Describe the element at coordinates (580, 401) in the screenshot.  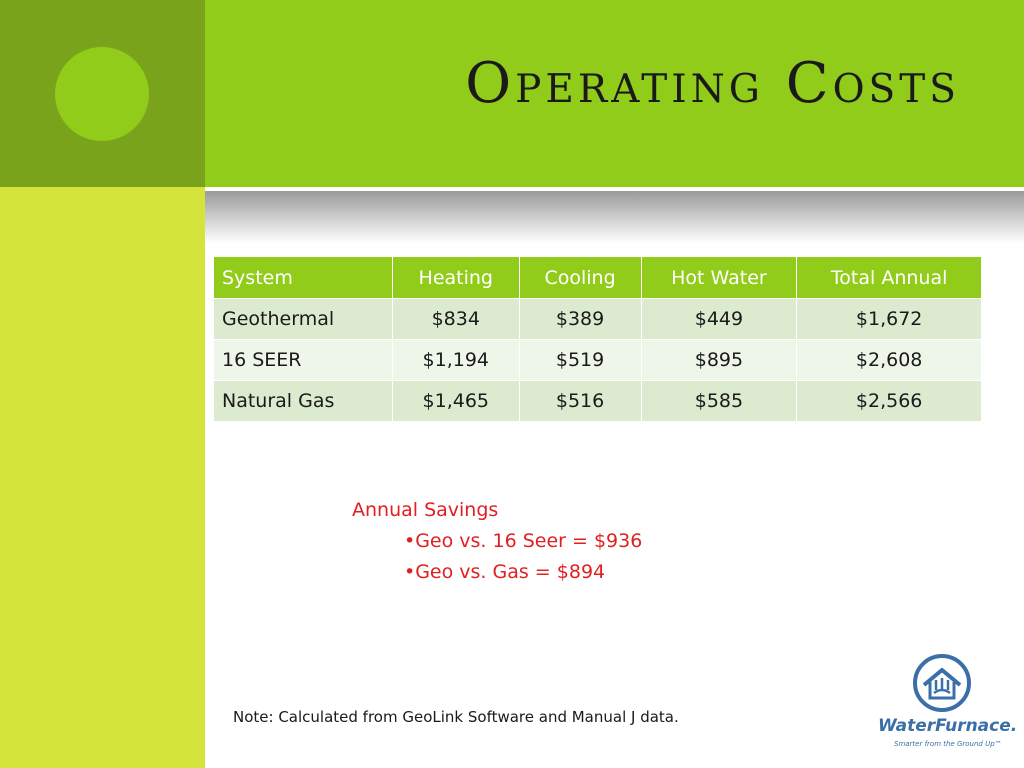
I see `cell-cooling: $516` at that location.